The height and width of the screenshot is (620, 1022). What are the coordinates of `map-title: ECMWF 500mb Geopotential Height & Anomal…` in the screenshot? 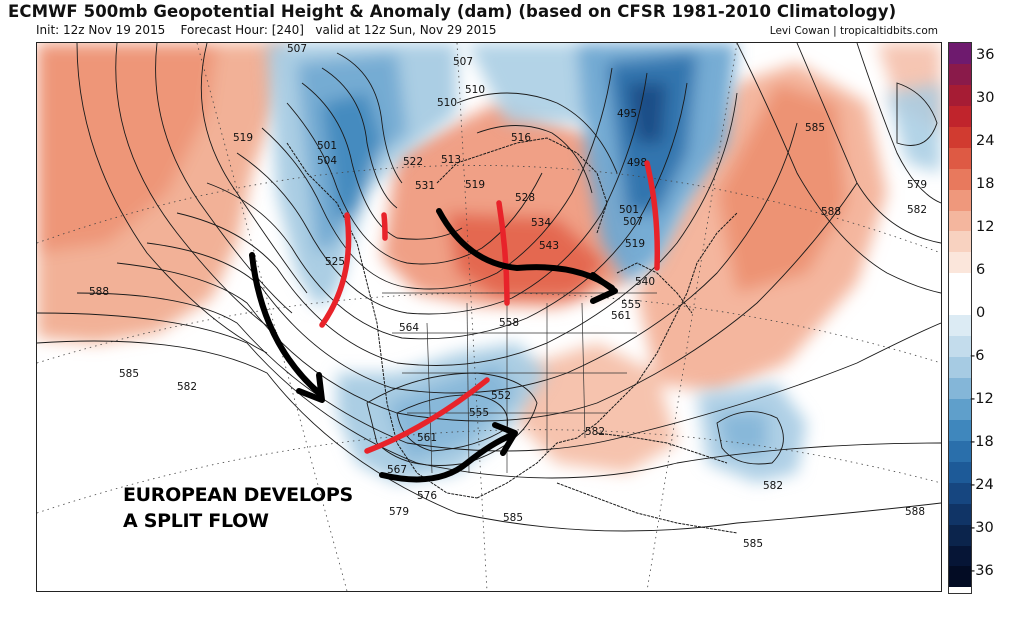 It's located at (452, 11).